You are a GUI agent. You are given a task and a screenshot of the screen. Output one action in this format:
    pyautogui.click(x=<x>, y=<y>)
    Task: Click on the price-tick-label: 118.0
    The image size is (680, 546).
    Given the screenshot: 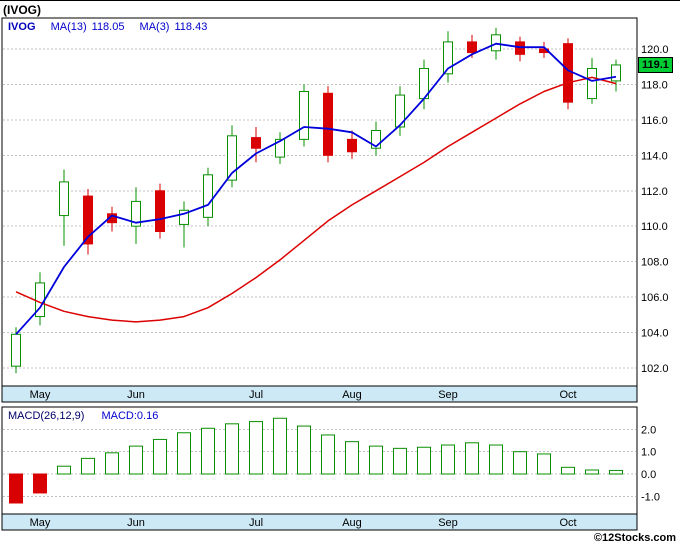 What is the action you would take?
    pyautogui.click(x=654, y=85)
    